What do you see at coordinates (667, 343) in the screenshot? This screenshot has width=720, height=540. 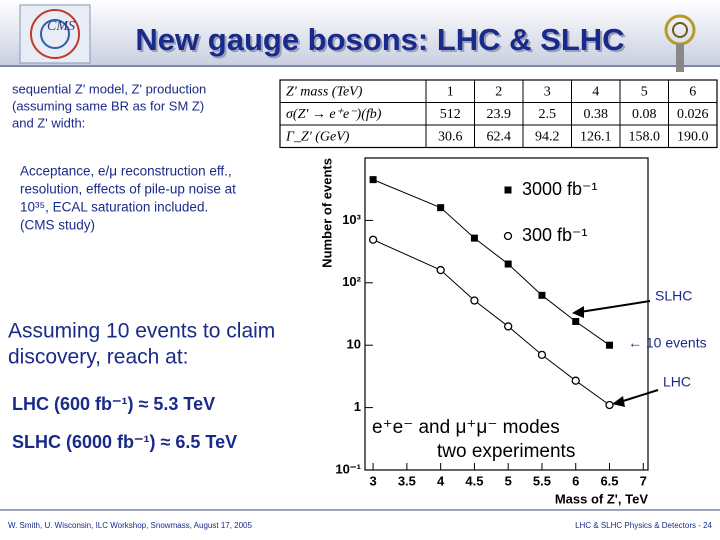 I see `events-callout: ← 10 events` at bounding box center [667, 343].